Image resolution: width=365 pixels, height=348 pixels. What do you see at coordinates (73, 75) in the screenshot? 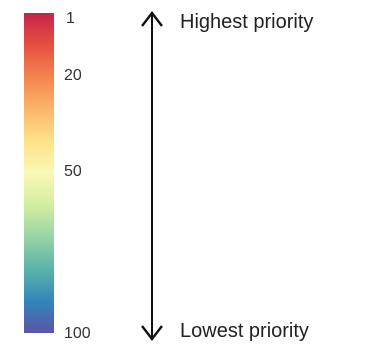
I see `tick-label-20: 20` at bounding box center [73, 75].